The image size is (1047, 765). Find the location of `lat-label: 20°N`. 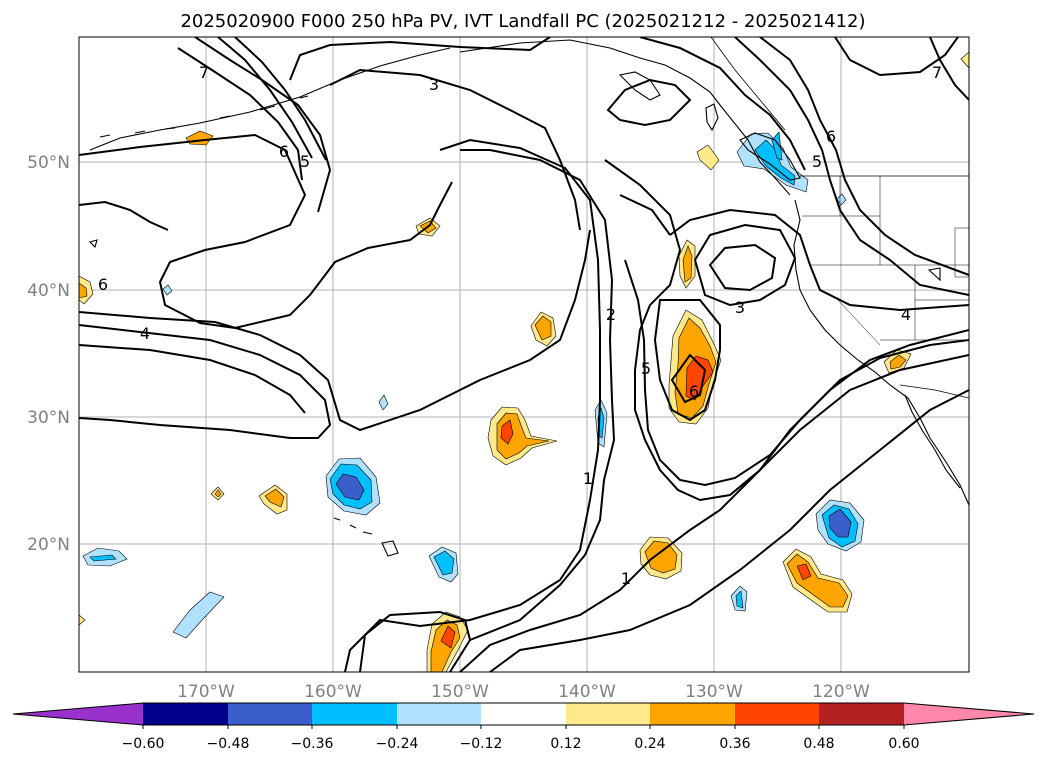

lat-label: 20°N is located at coordinates (48, 545).